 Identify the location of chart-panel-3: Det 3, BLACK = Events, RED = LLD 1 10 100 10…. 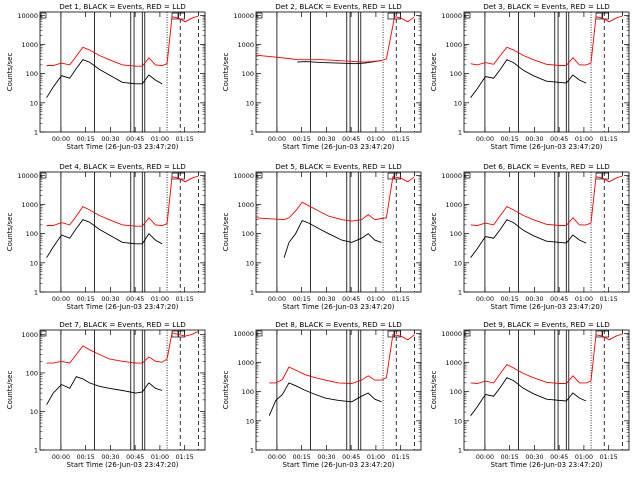
(530, 76).